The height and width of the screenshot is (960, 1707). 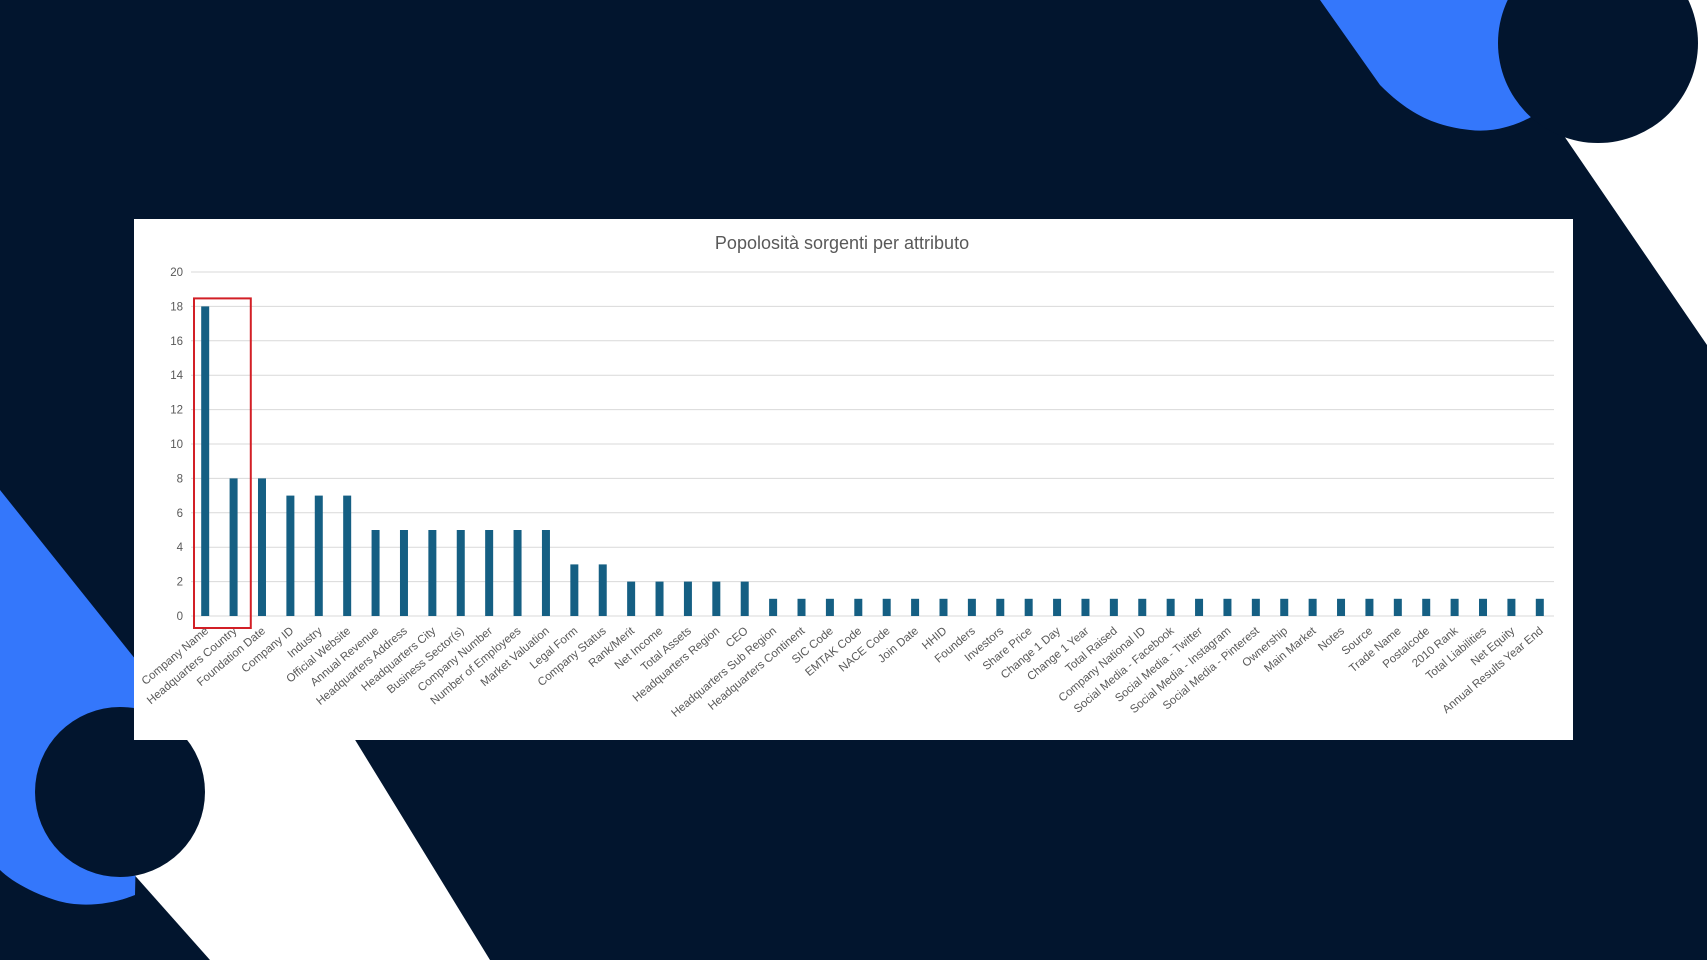 What do you see at coordinates (222, 463) in the screenshot?
I see `highlight-box` at bounding box center [222, 463].